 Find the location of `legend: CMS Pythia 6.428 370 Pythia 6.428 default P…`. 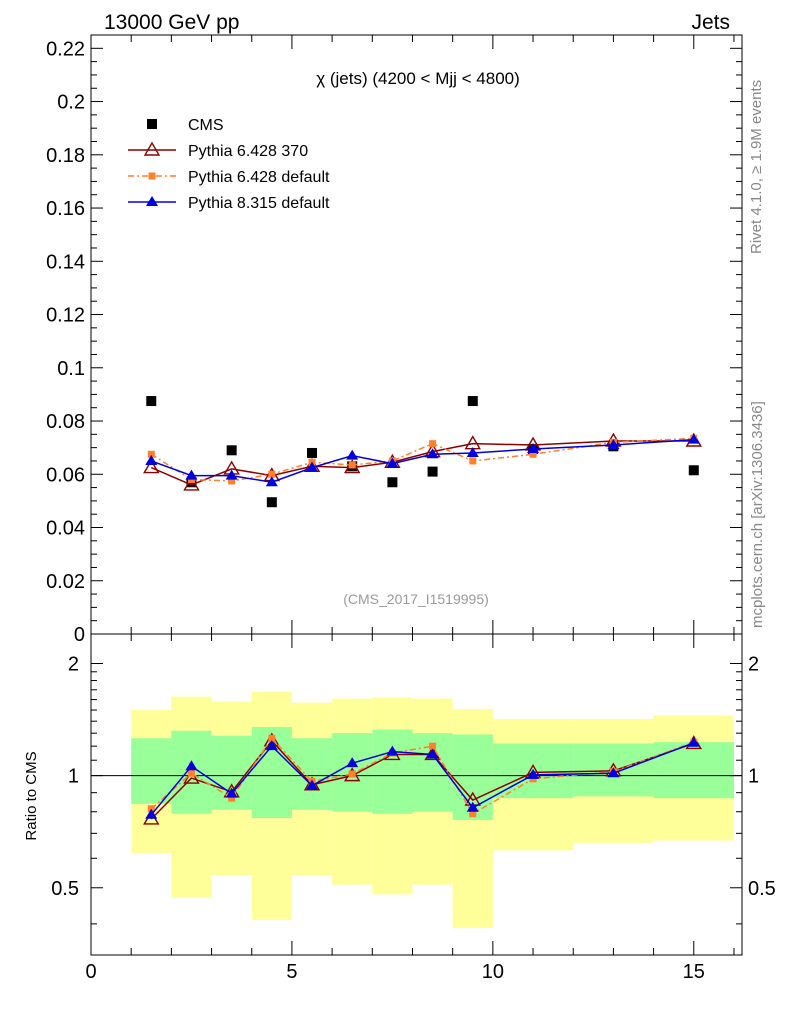

legend: CMS Pythia 6.428 370 Pythia 6.428 default P… is located at coordinates (229, 164).